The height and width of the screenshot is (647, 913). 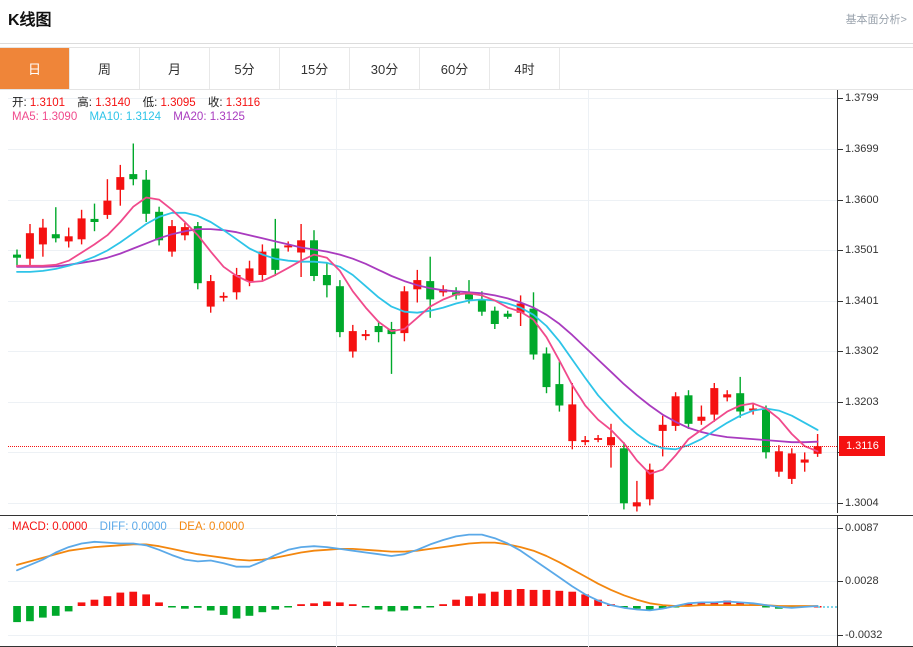 What do you see at coordinates (858, 98) in the screenshot?
I see `price-axis-tick: 1.3799` at bounding box center [858, 98].